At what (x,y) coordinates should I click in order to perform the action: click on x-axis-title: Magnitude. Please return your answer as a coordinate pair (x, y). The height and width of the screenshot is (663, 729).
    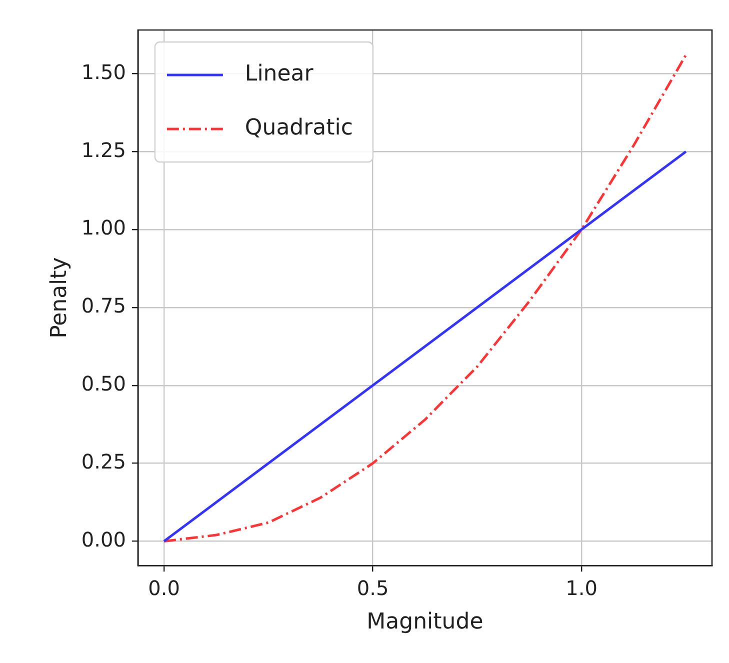
    Looking at the image, I should click on (425, 622).